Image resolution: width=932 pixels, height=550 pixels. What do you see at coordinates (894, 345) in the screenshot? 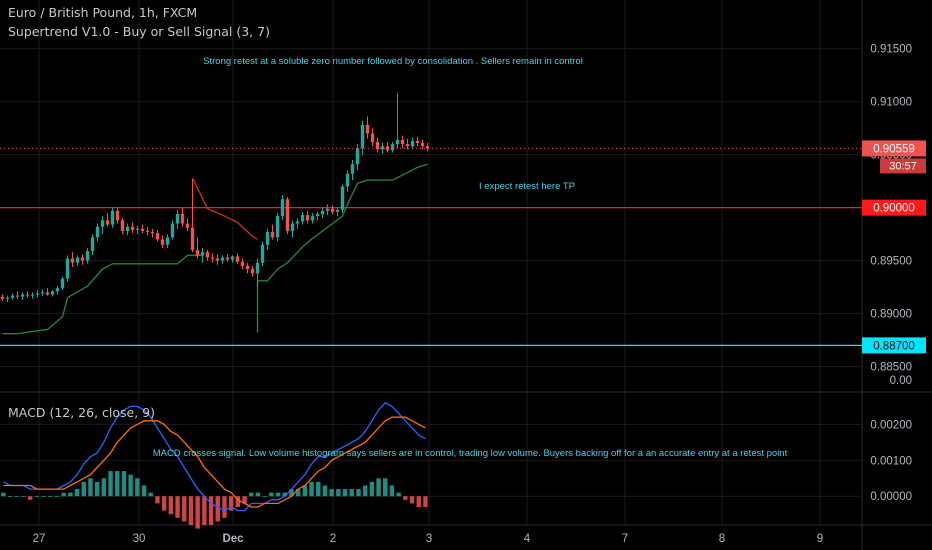
I see `support-price-badge` at bounding box center [894, 345].